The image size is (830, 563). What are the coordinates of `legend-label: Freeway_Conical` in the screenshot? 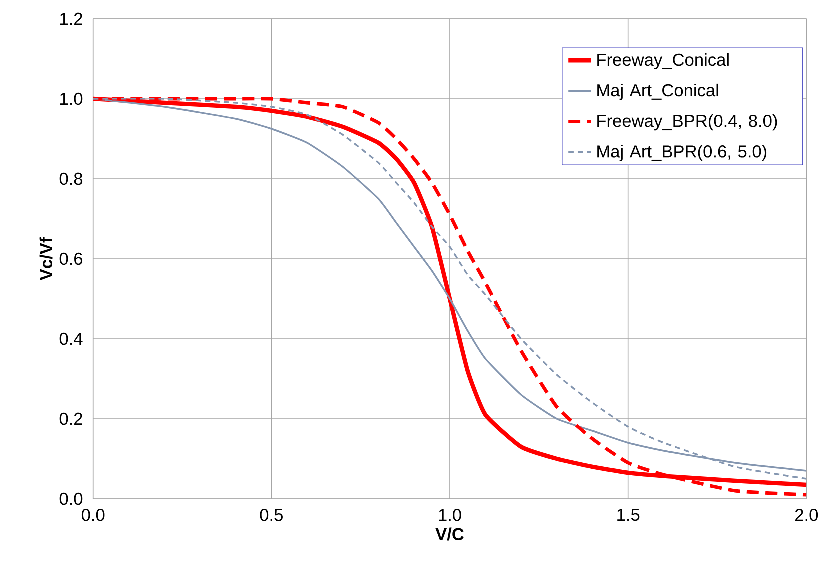 It's located at (663, 61).